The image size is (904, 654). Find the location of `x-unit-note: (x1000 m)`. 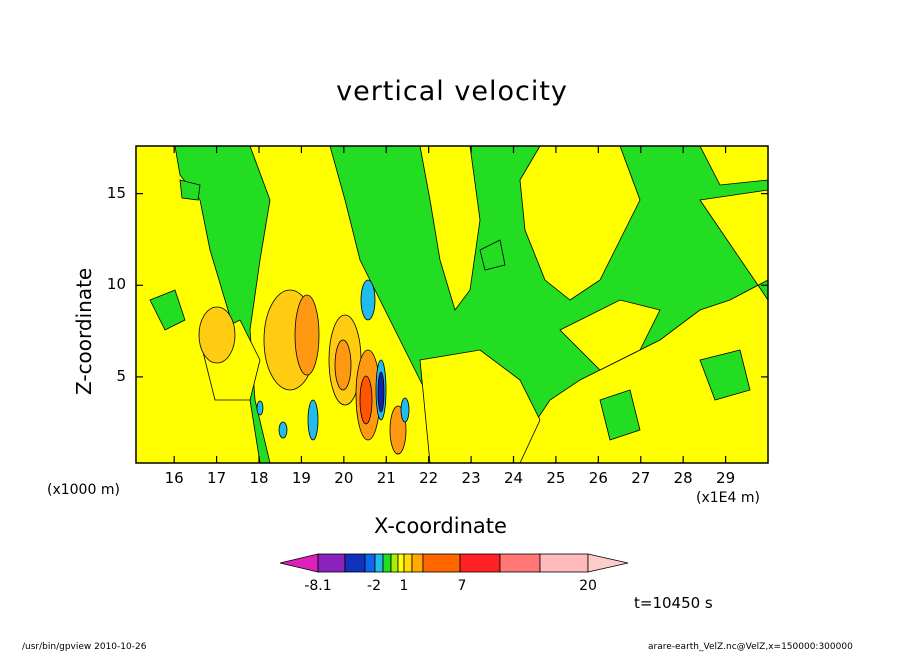

x-unit-note: (x1000 m) is located at coordinates (83, 490).